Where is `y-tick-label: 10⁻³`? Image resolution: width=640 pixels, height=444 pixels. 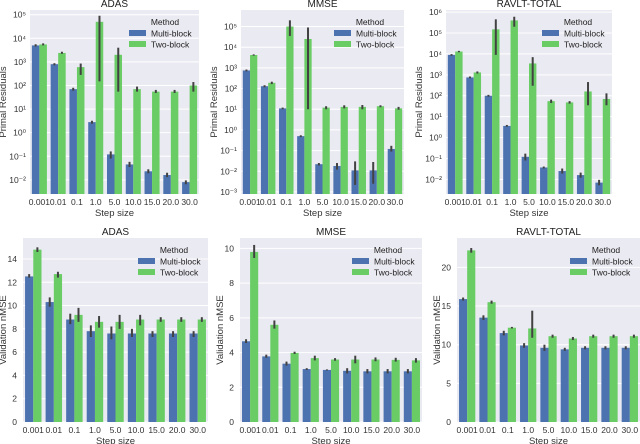
y-tick-label: 10⁻³ is located at coordinates (228, 192).